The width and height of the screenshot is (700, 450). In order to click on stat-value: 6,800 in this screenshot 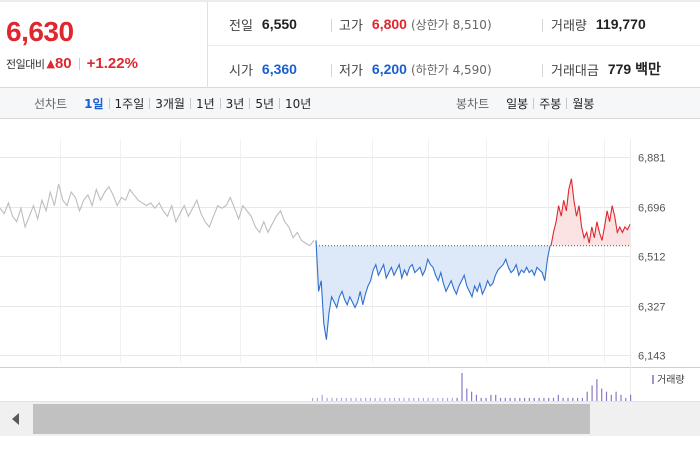, I will do `click(389, 24)`.